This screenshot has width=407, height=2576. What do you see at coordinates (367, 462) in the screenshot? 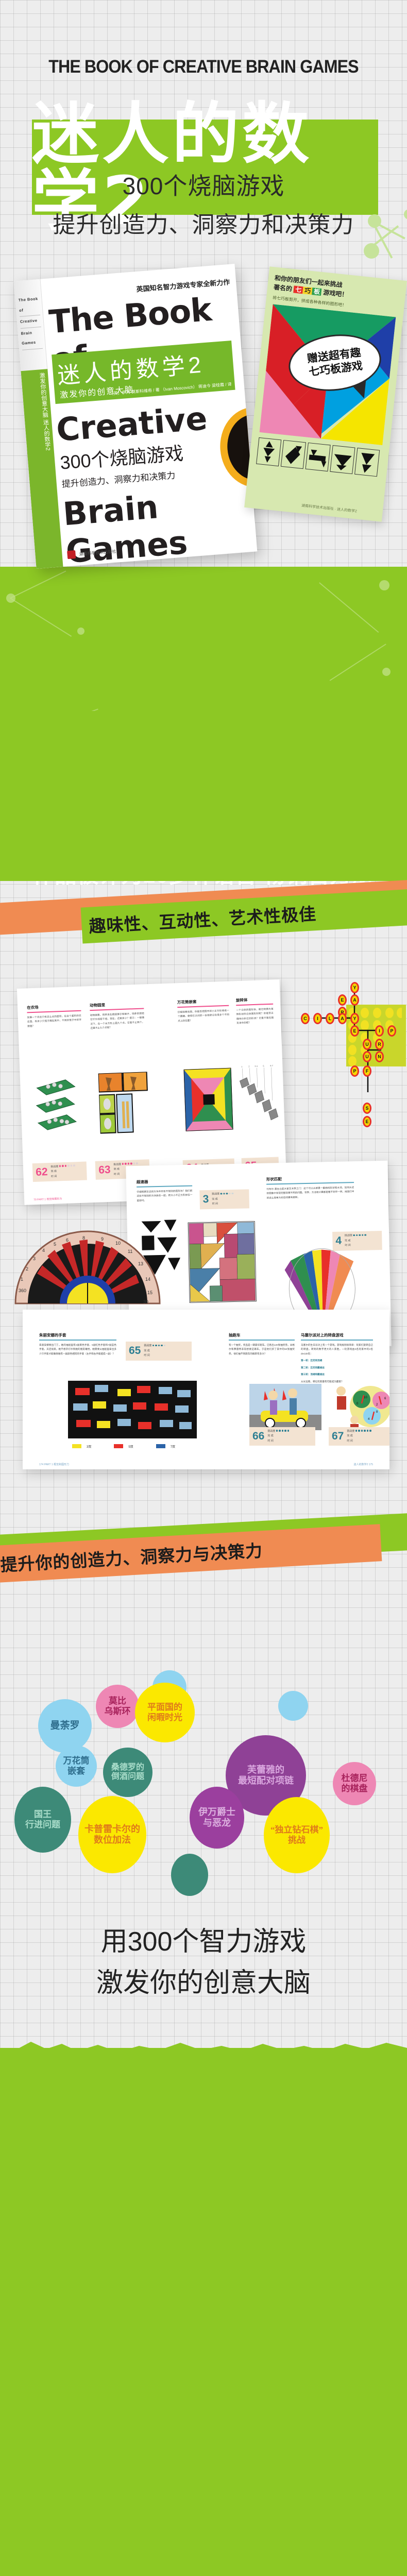
I see `tangram-figure-runner-icon` at bounding box center [367, 462].